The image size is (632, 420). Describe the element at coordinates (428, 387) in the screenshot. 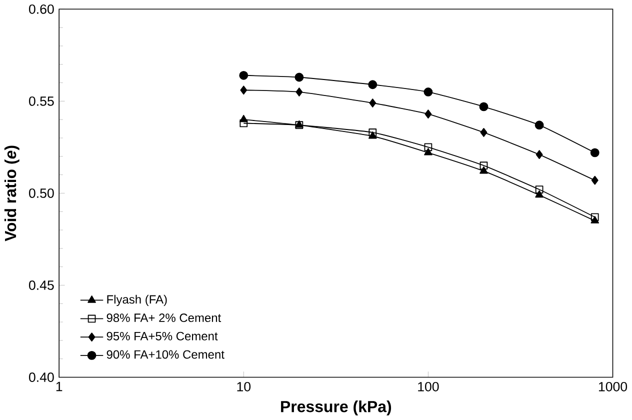

I see `x-tick-label: 100` at that location.